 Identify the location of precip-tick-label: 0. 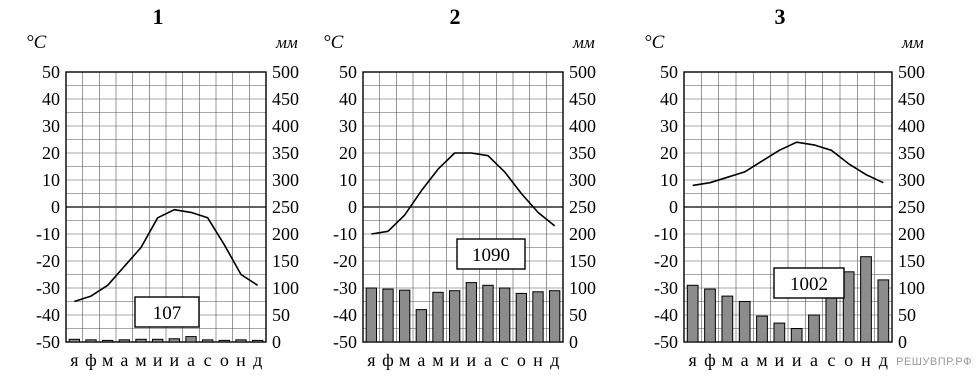
(902, 342).